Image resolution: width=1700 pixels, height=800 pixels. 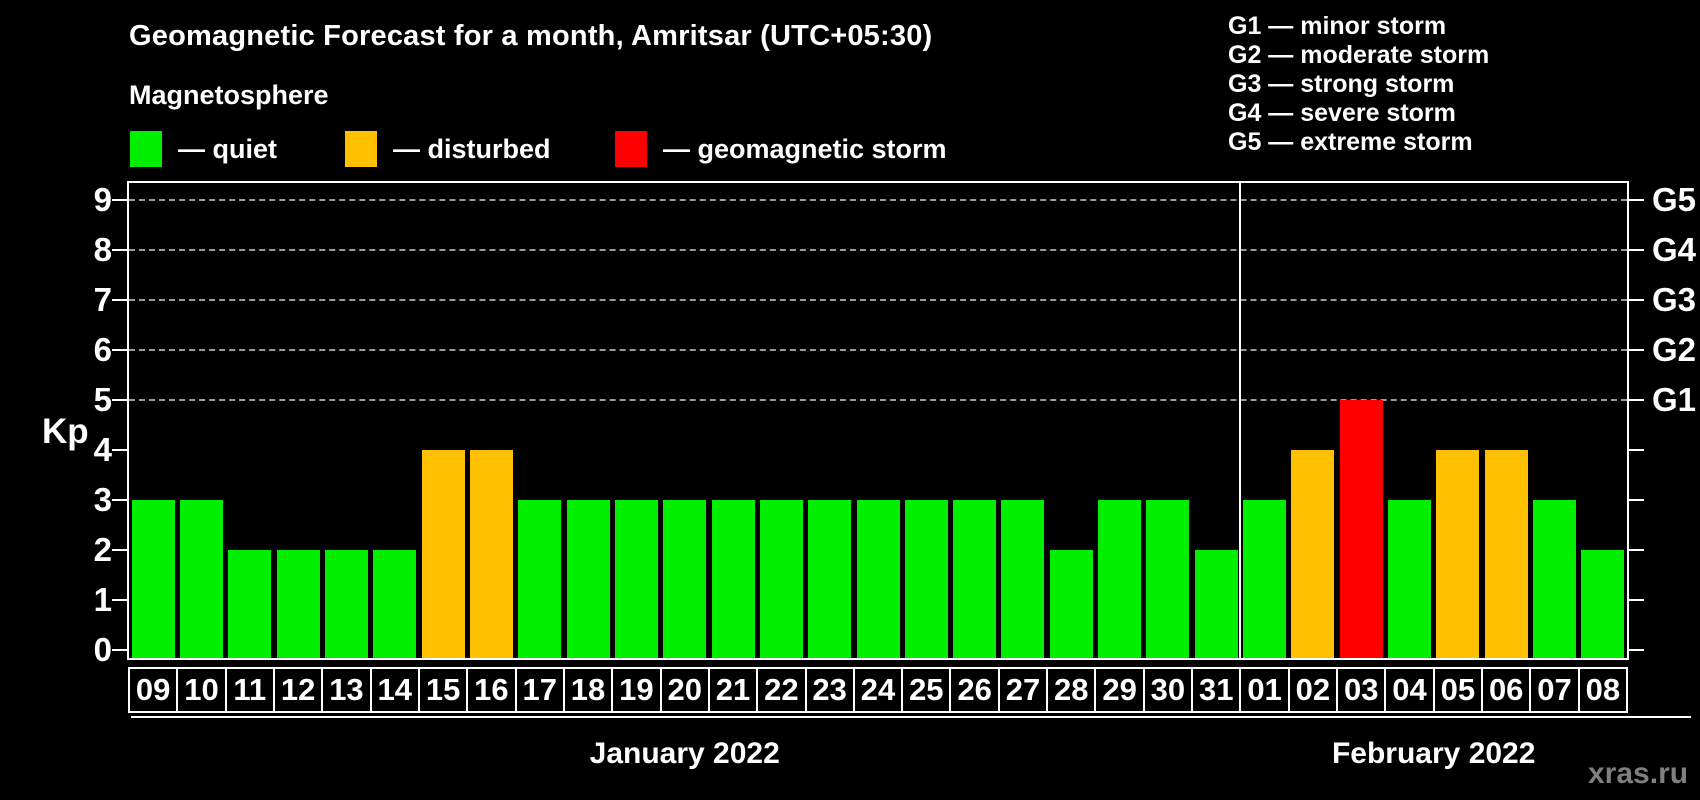 I want to click on date-box-06: 06, so click(x=1506, y=690).